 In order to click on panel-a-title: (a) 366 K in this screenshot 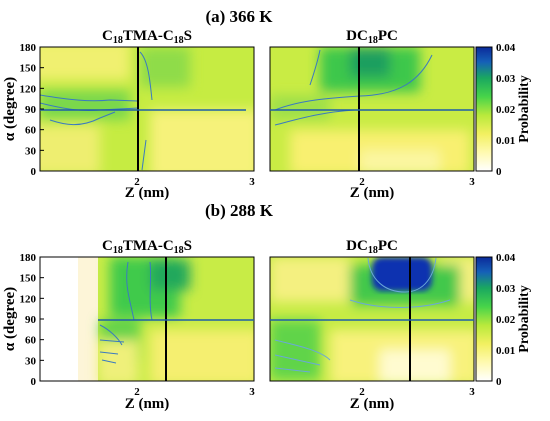, I will do `click(239, 16)`.